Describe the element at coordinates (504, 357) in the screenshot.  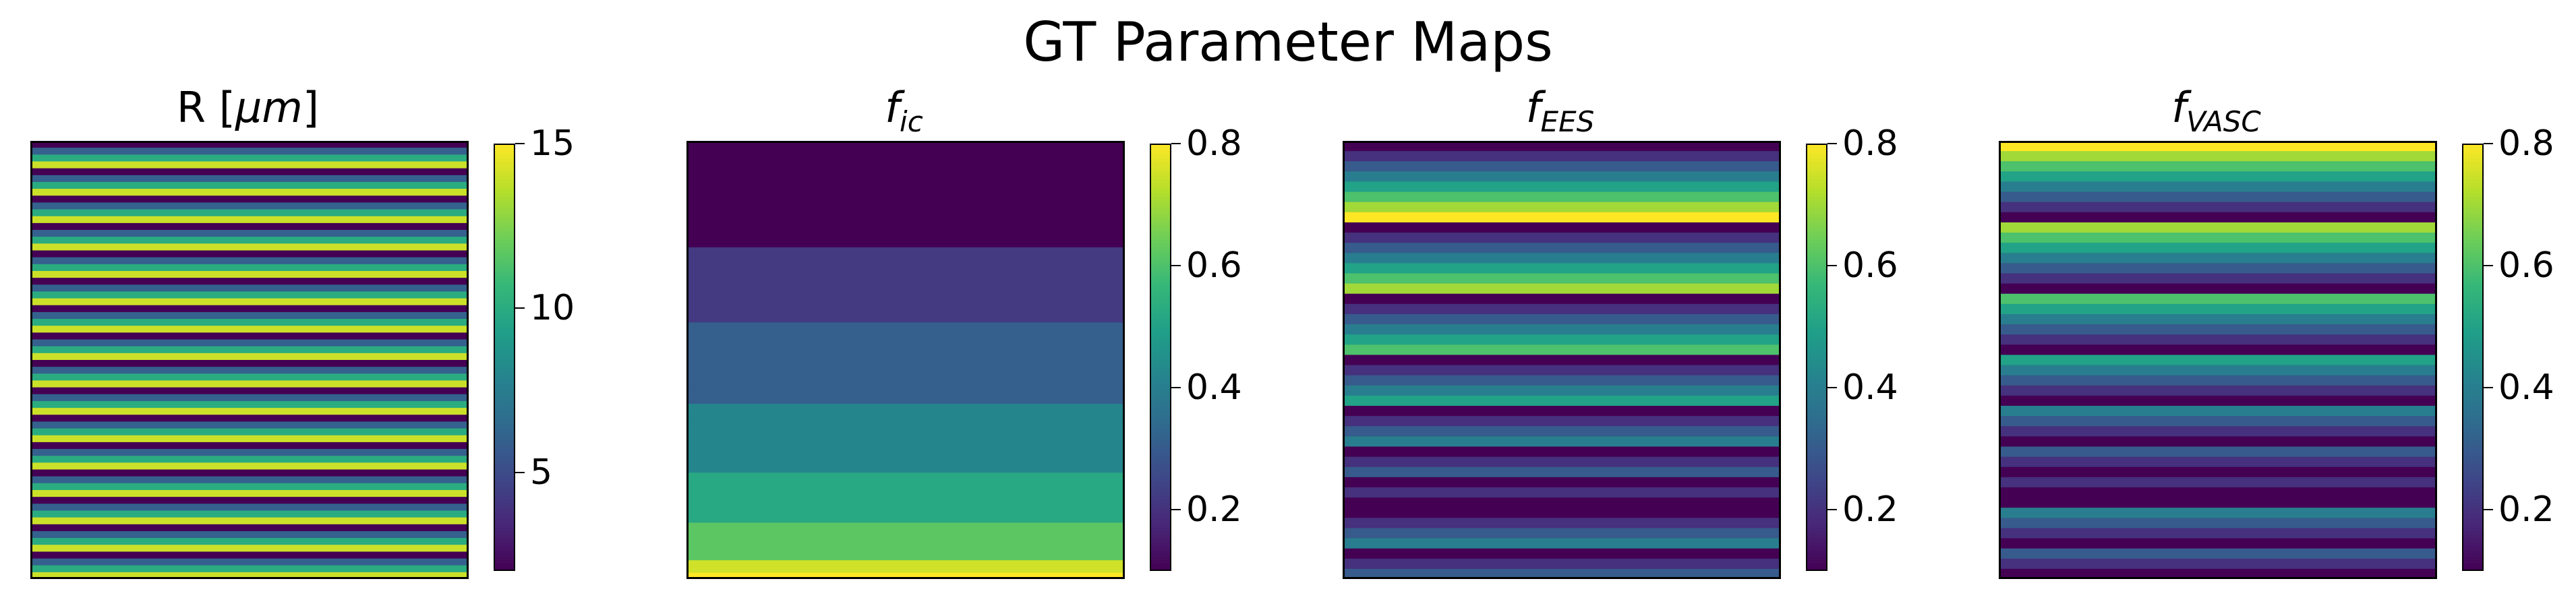
I see `colorbar-frame` at that location.